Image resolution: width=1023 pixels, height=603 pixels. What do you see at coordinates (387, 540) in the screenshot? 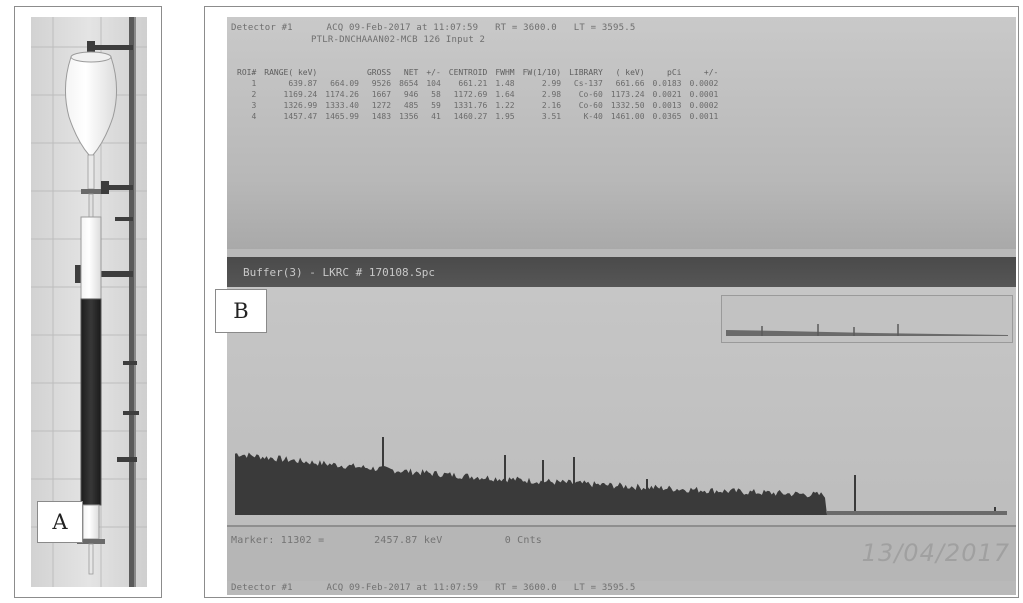
I see `marker-readout: Marker: 11302 = 2457.87 keV 0 Cnts` at bounding box center [387, 540].